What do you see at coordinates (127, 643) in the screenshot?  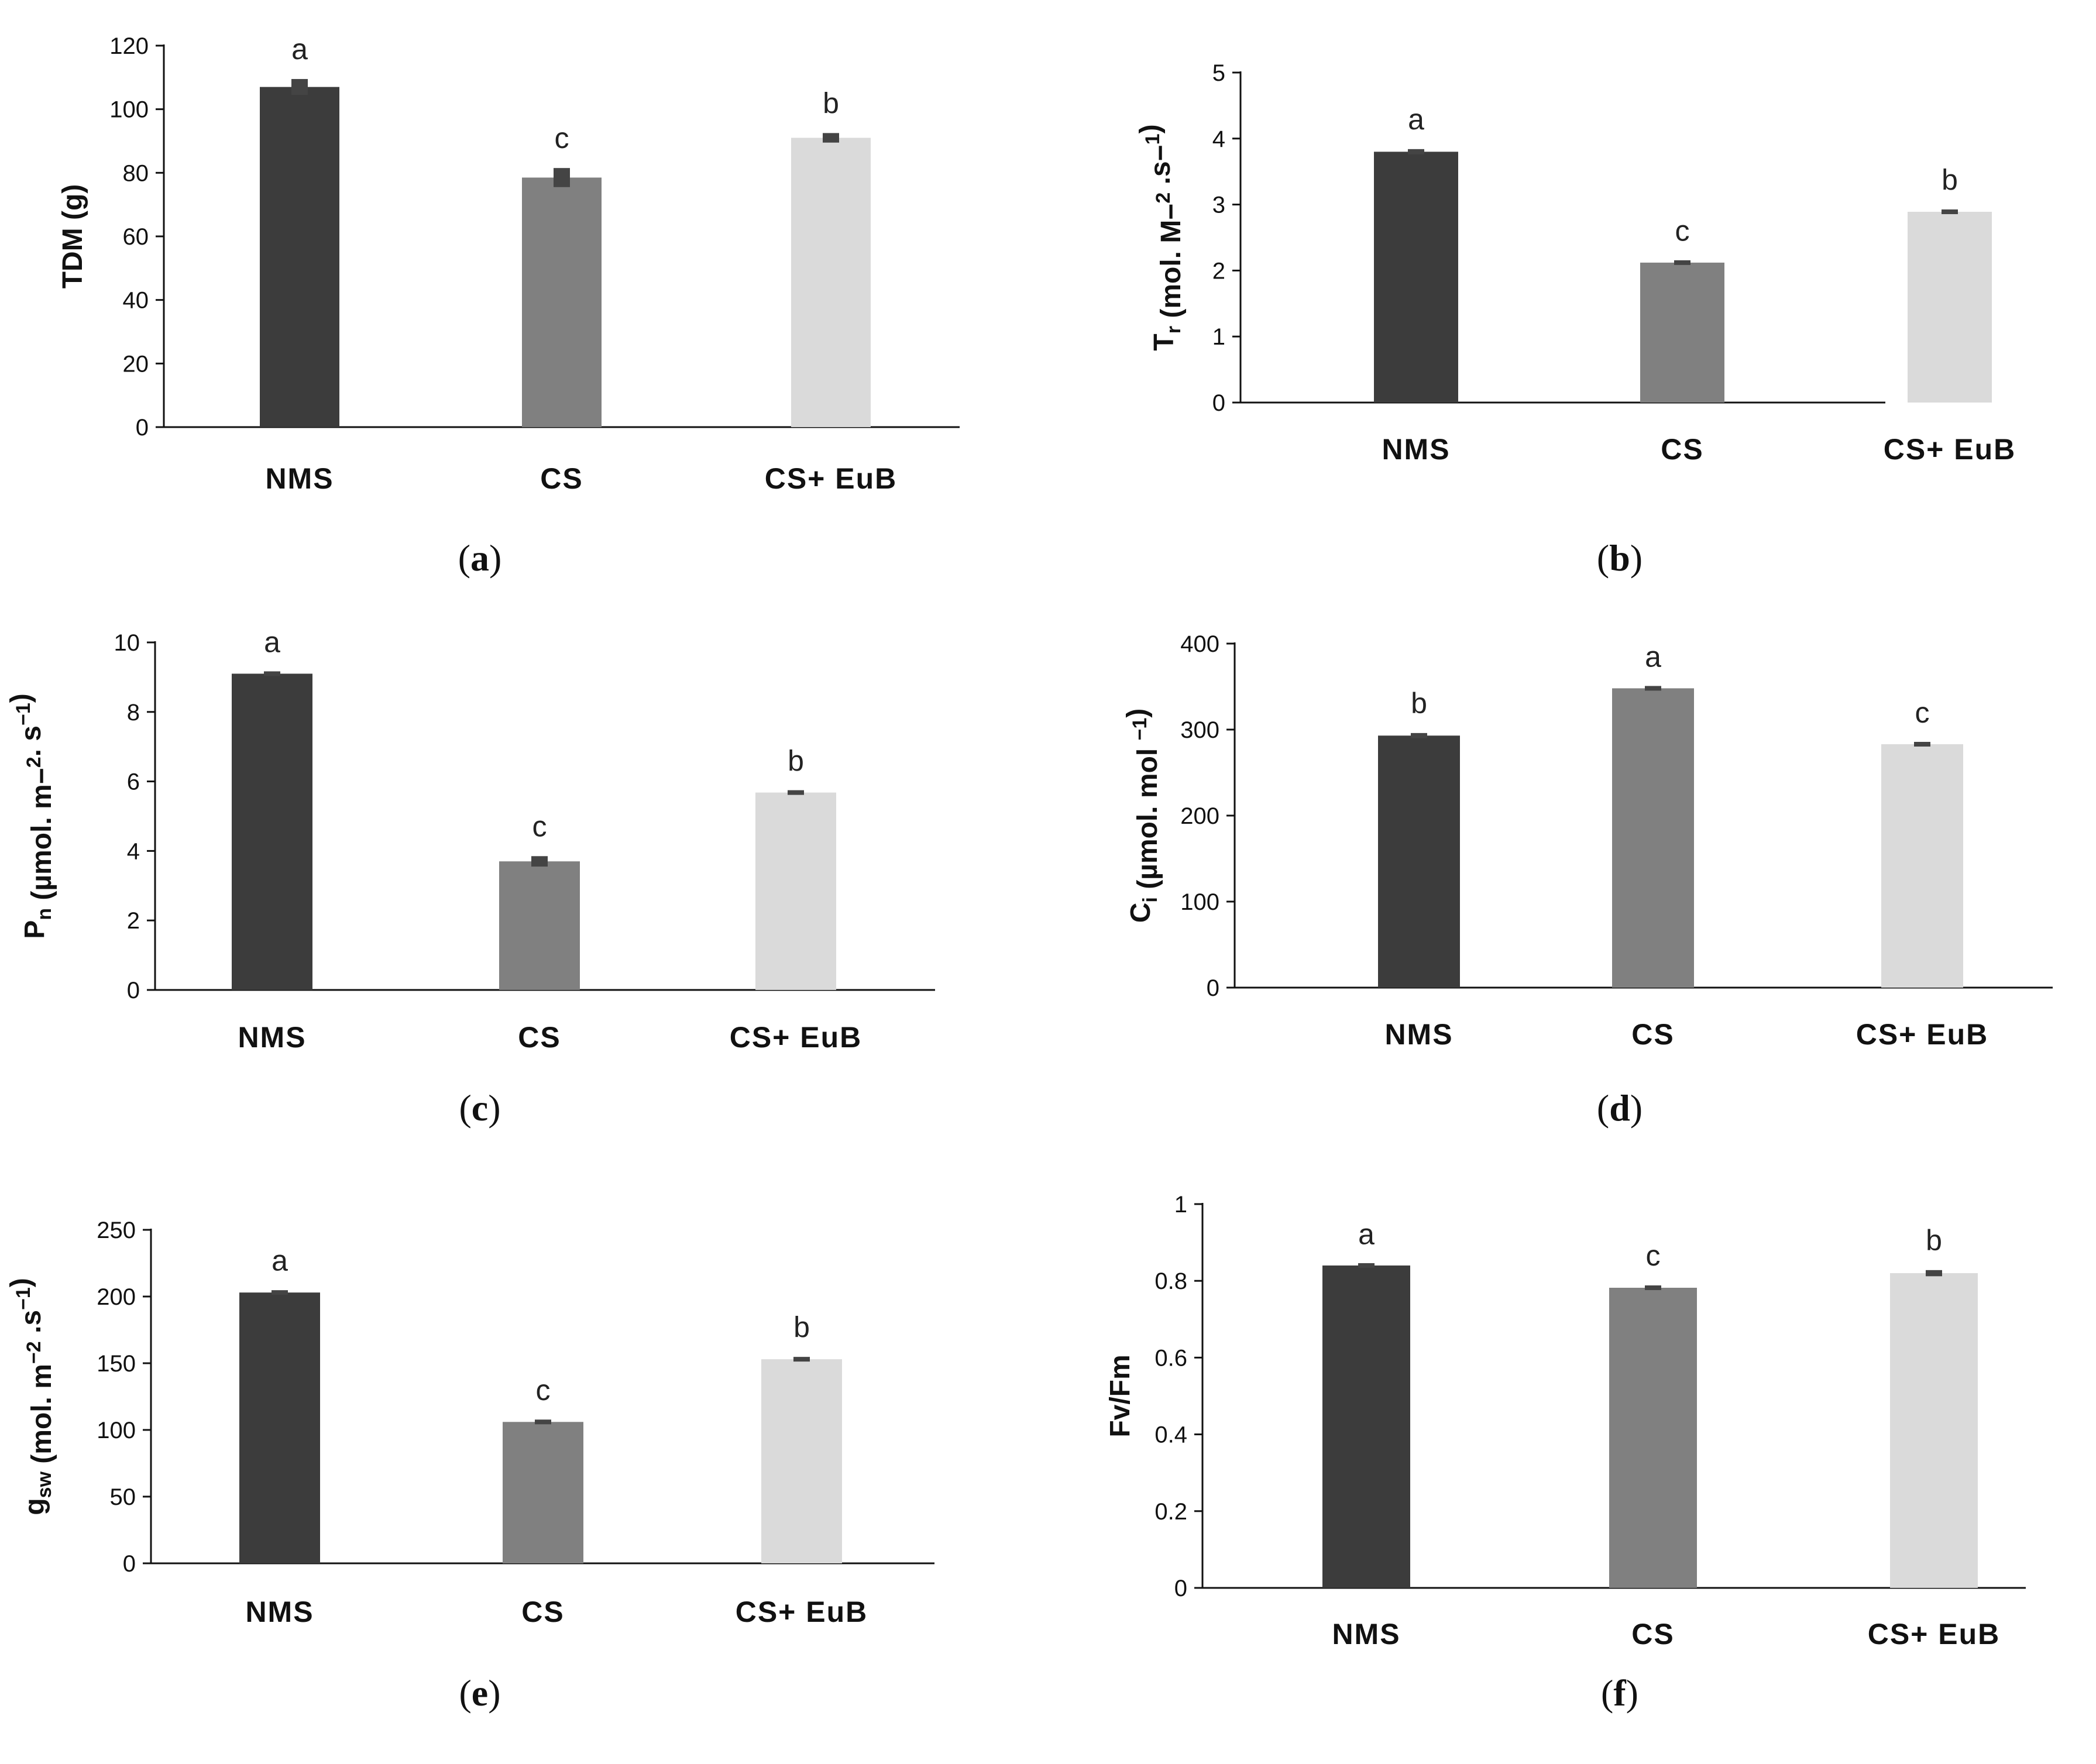 I see `y-tick-label: 10` at bounding box center [127, 643].